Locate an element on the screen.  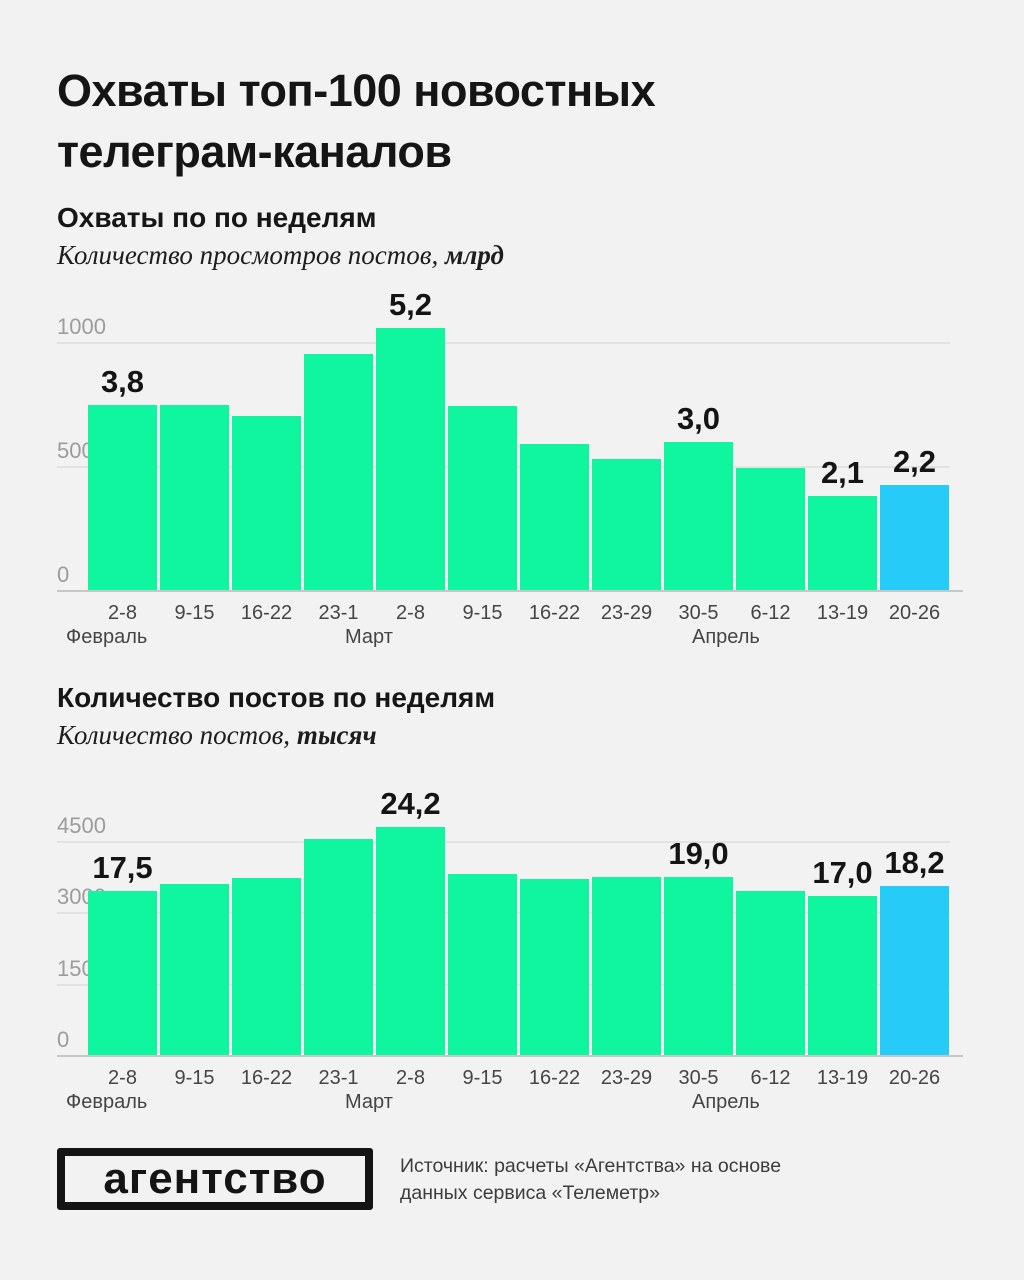
bar-value-label: 5,2 is located at coordinates (410, 305).